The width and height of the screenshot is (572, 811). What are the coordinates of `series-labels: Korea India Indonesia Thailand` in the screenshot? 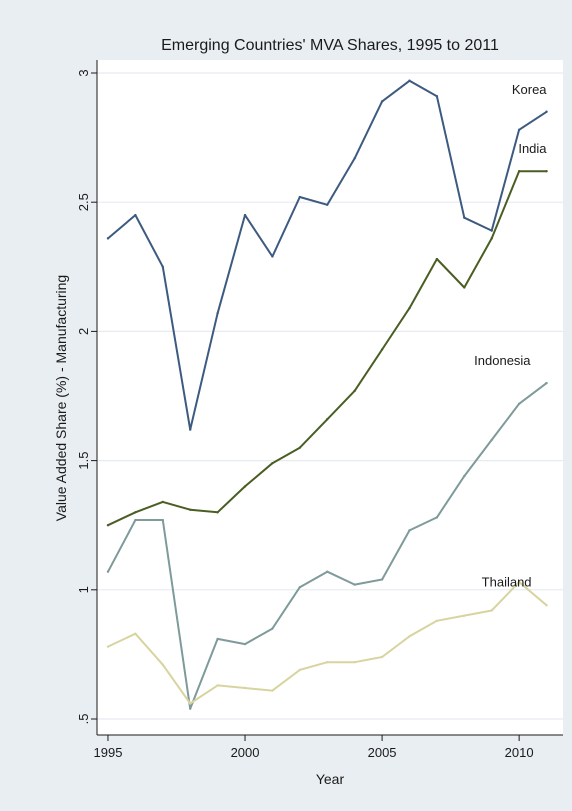 It's located at (510, 336).